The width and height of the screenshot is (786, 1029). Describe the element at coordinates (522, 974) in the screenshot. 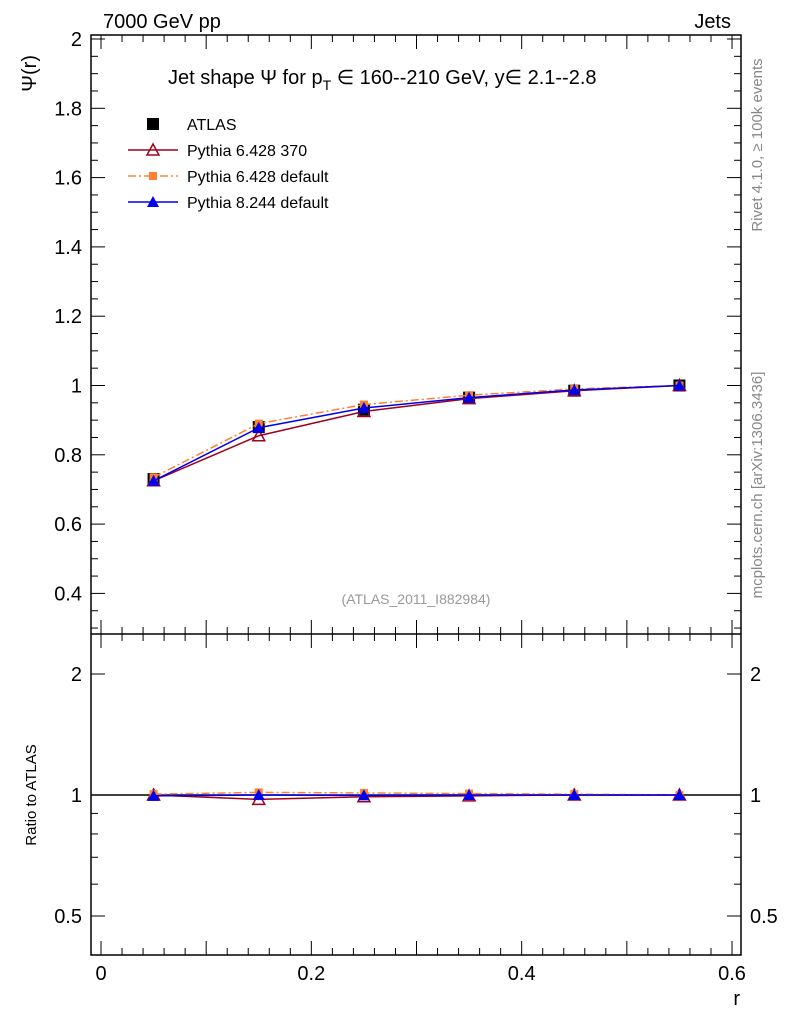

I see `x-tick-label: 0.4` at that location.